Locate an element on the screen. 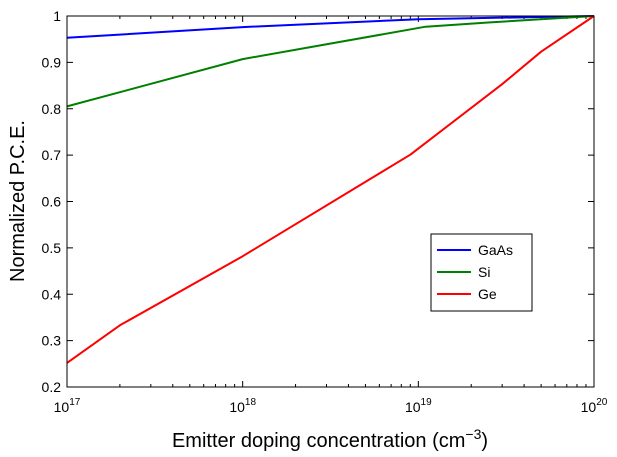 The height and width of the screenshot is (457, 617). x-tick-exponent: 19 is located at coordinates (427, 402).